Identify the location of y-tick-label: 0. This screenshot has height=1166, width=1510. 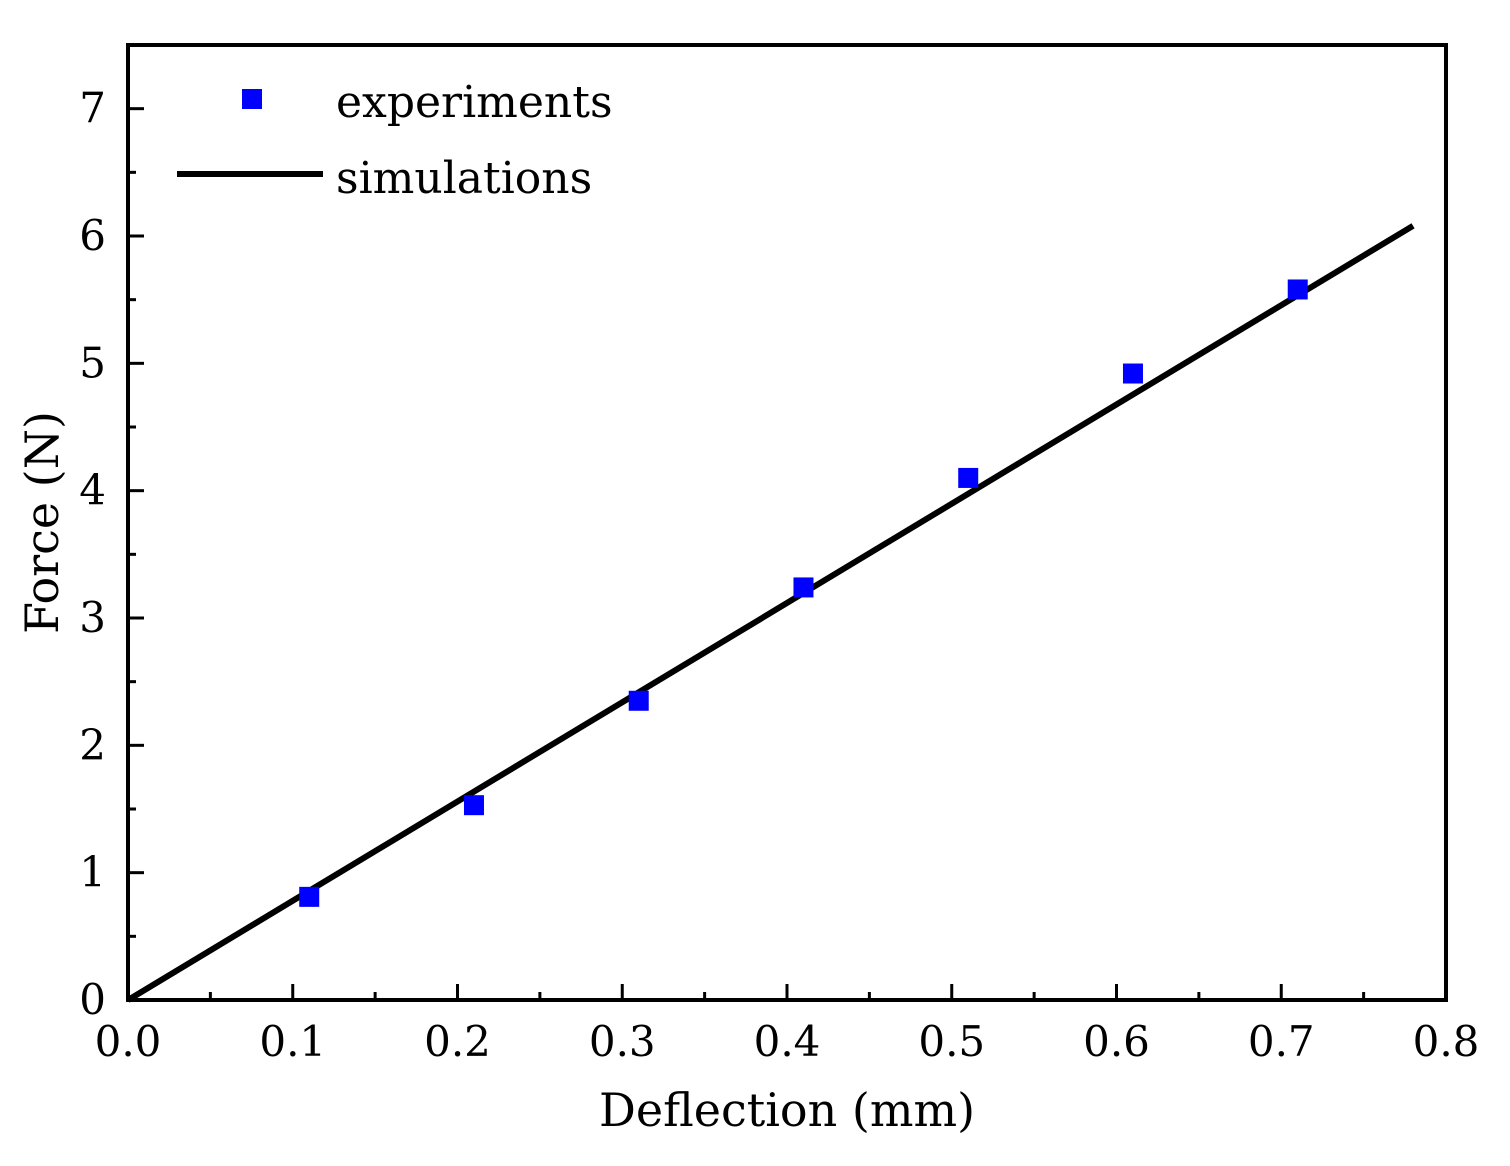
(92, 999).